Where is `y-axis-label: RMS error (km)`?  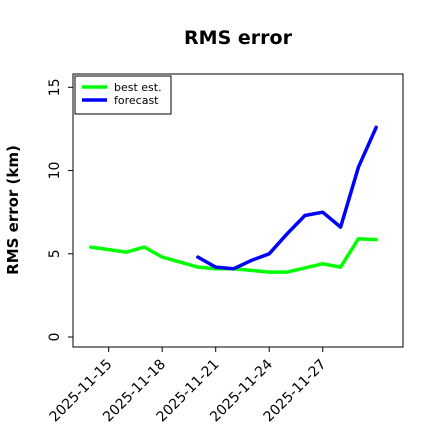 y-axis-label: RMS error (km) is located at coordinates (13, 210).